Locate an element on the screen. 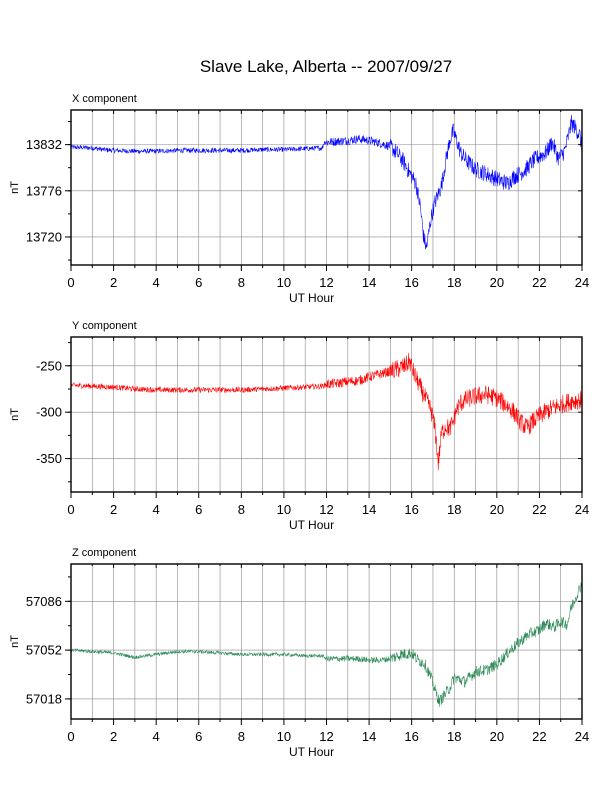 The width and height of the screenshot is (612, 792). data-trace-z is located at coordinates (326, 644).